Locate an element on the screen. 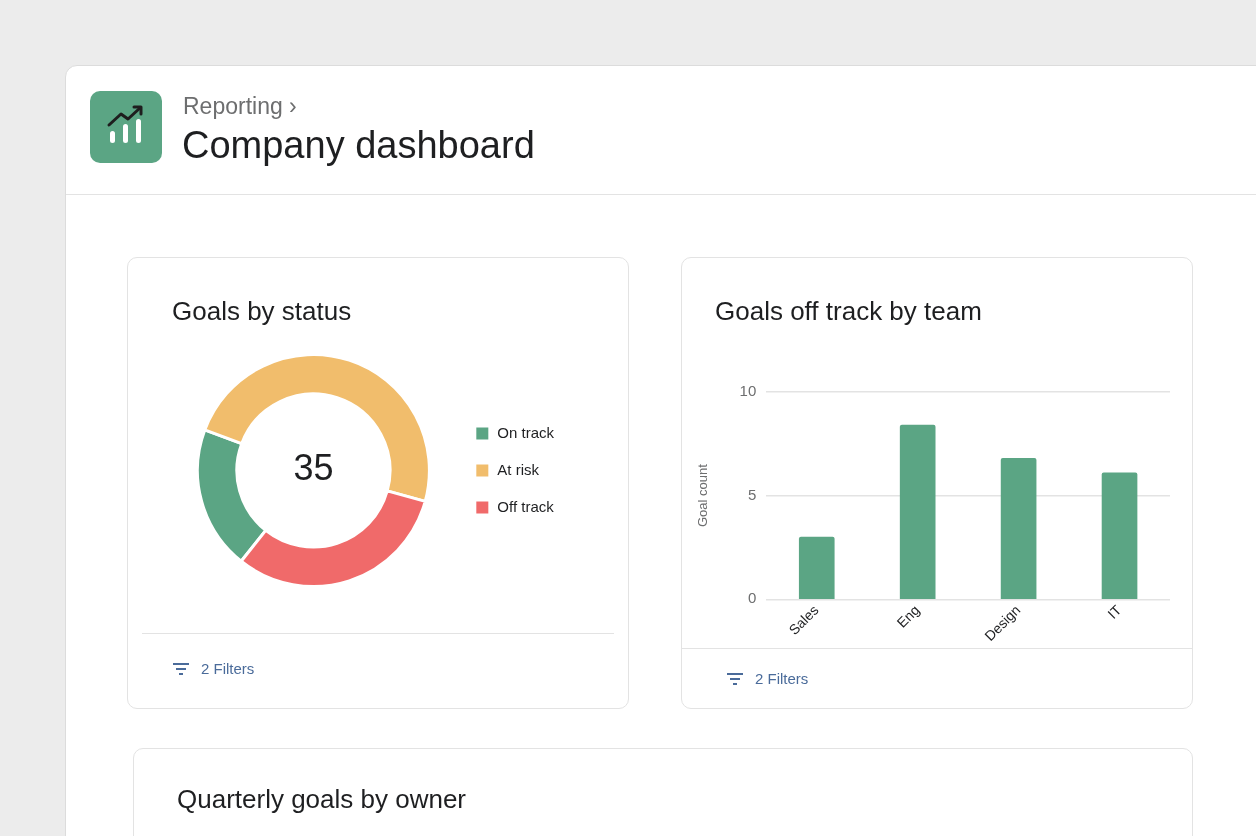 This screenshot has width=1256, height=836. text: Company dashboard is located at coordinates (358, 145).